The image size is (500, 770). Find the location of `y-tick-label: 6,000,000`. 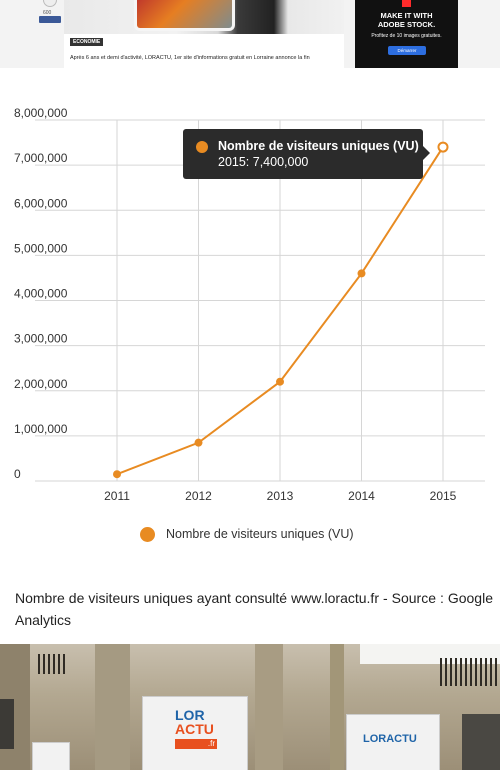

y-tick-label: 6,000,000 is located at coordinates (41, 203).